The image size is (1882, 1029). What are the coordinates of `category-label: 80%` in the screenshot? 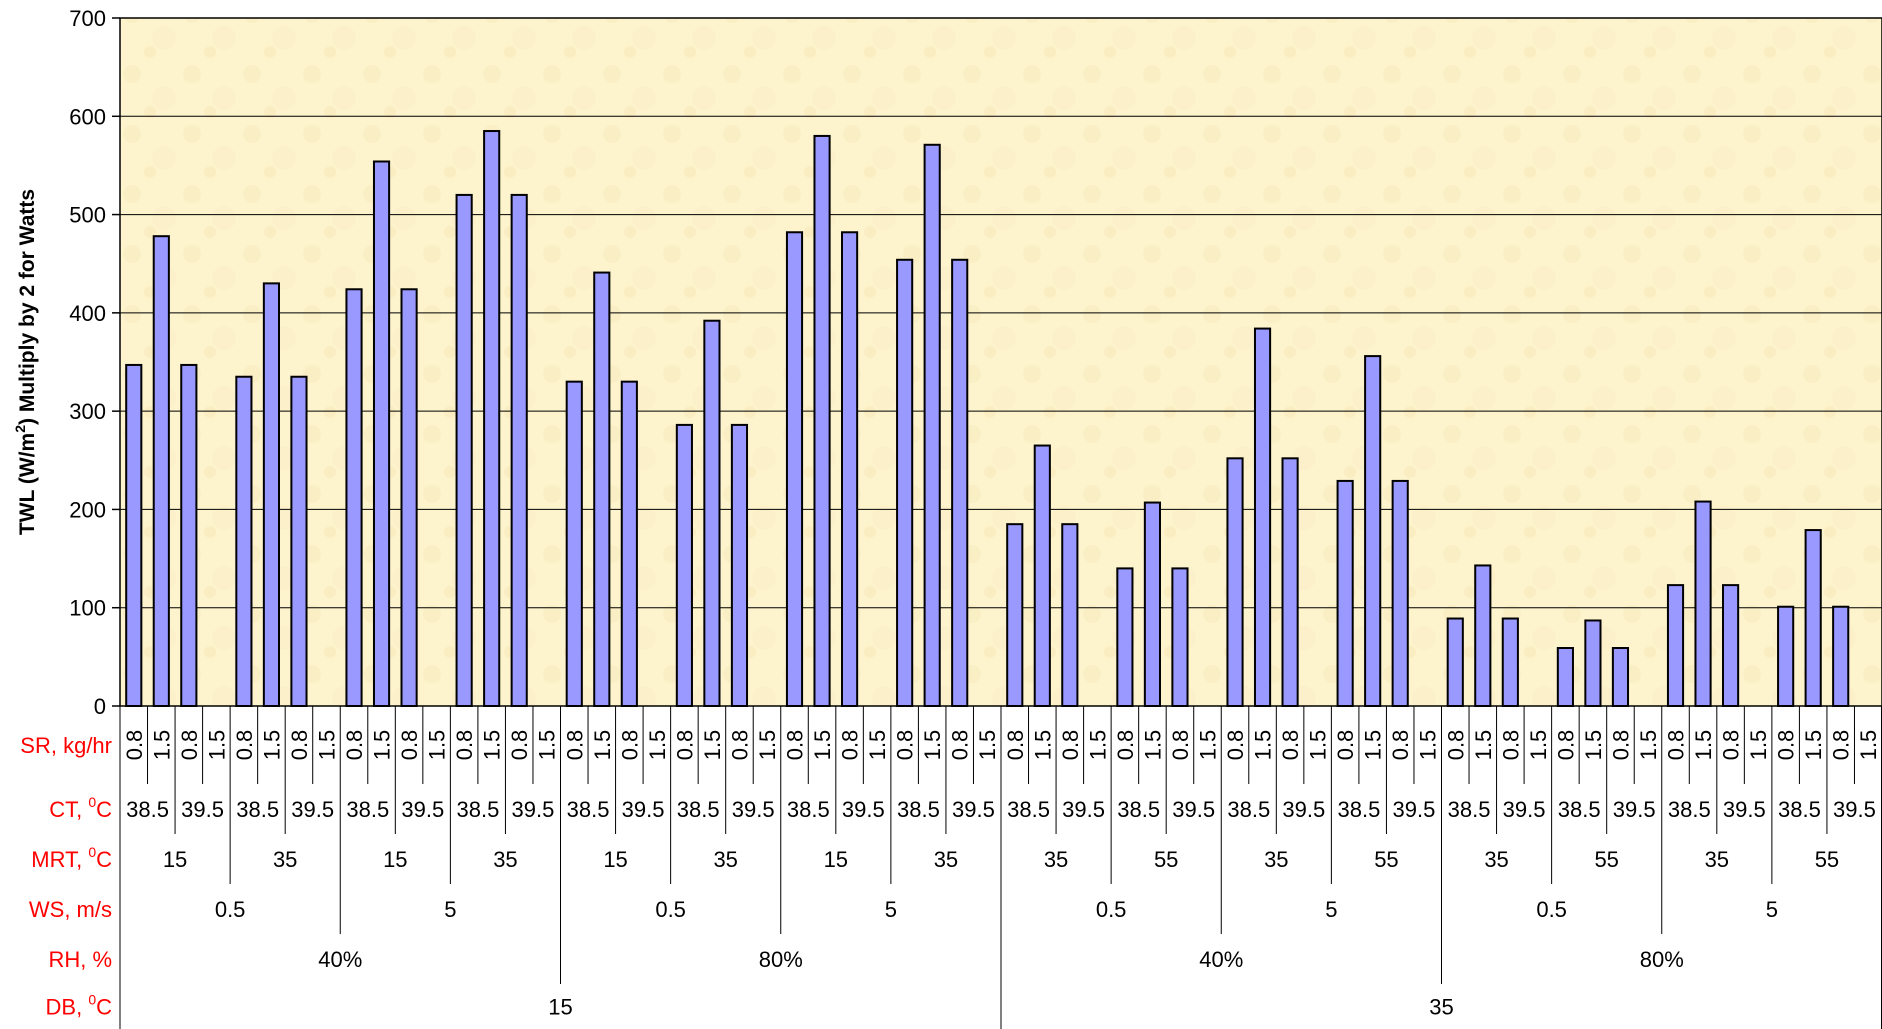 It's located at (781, 959).